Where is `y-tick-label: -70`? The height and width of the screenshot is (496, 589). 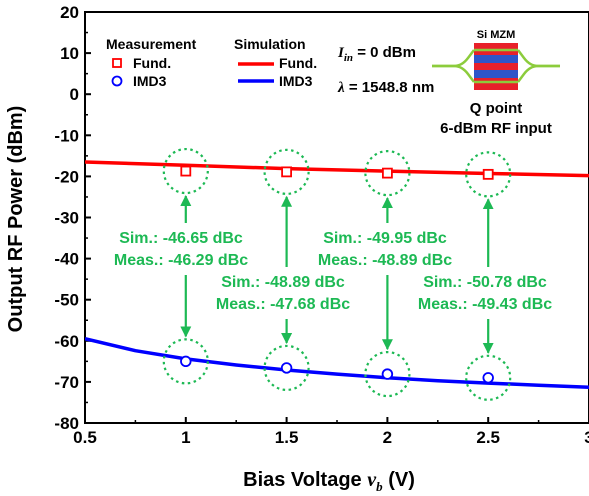
y-tick-label: -70 is located at coordinates (66, 382).